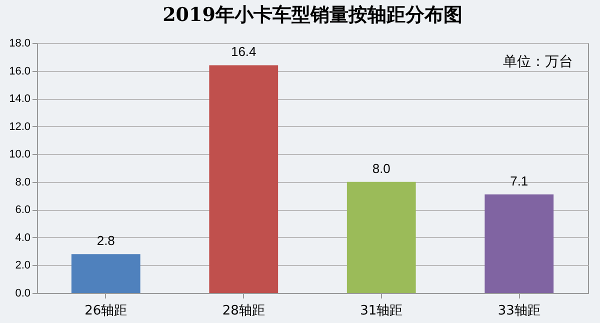 The height and width of the screenshot is (323, 600). I want to click on y-tick-label: 14.0, so click(19, 99).